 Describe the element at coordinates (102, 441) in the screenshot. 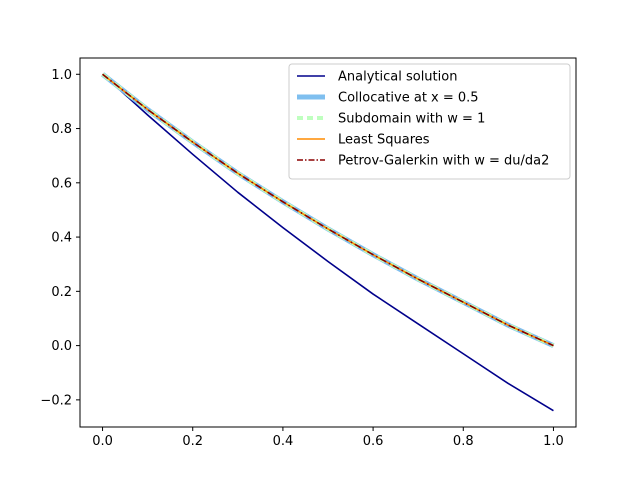

I see `x-tick-label: 0.0` at that location.